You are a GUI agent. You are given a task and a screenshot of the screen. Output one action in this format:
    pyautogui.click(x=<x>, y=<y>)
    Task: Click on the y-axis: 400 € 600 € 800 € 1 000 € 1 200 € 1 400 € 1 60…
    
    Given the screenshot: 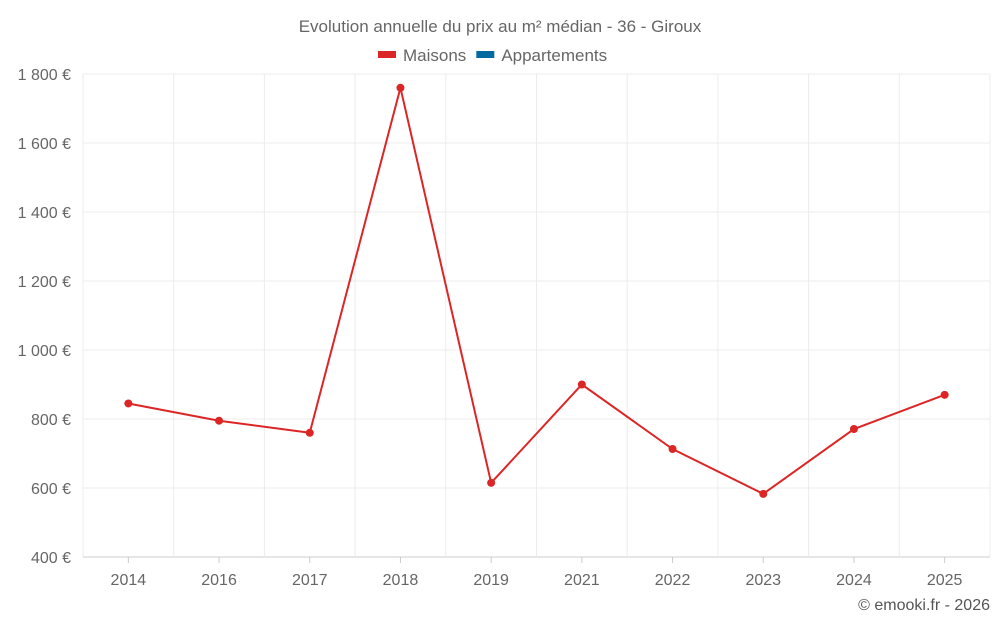 What is the action you would take?
    pyautogui.click(x=44, y=317)
    